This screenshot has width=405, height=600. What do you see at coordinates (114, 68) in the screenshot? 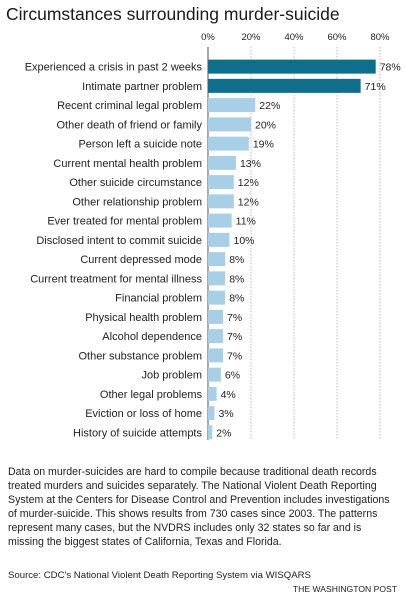
I see `category-label: Experienced a crisis in past 2 weeks` at bounding box center [114, 68].